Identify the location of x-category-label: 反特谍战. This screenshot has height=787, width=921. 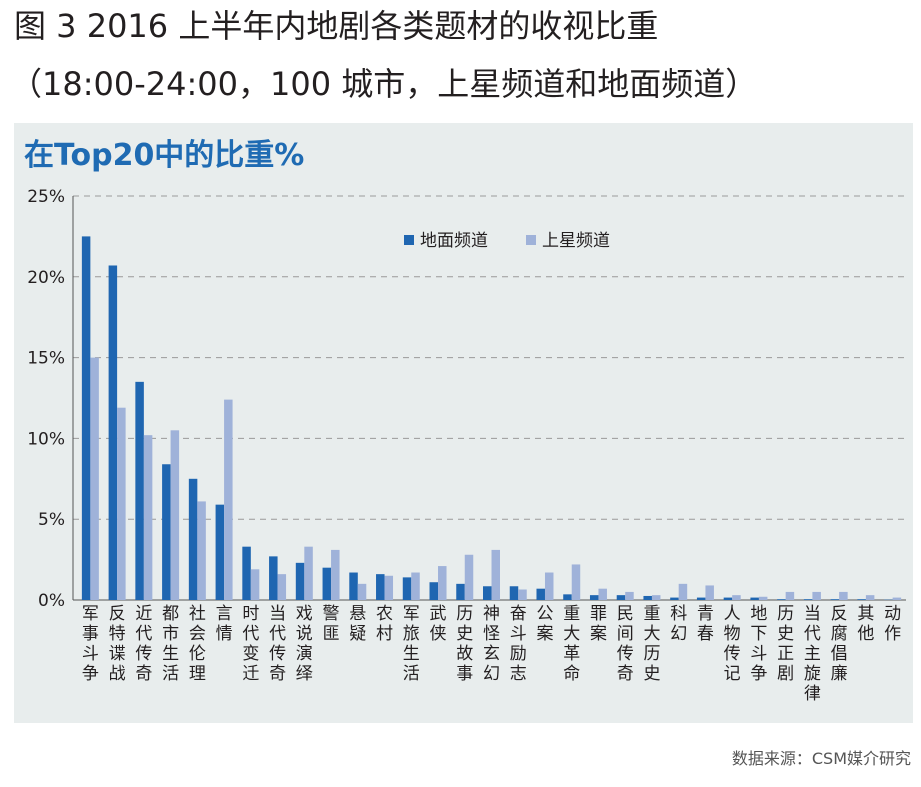
(117, 644).